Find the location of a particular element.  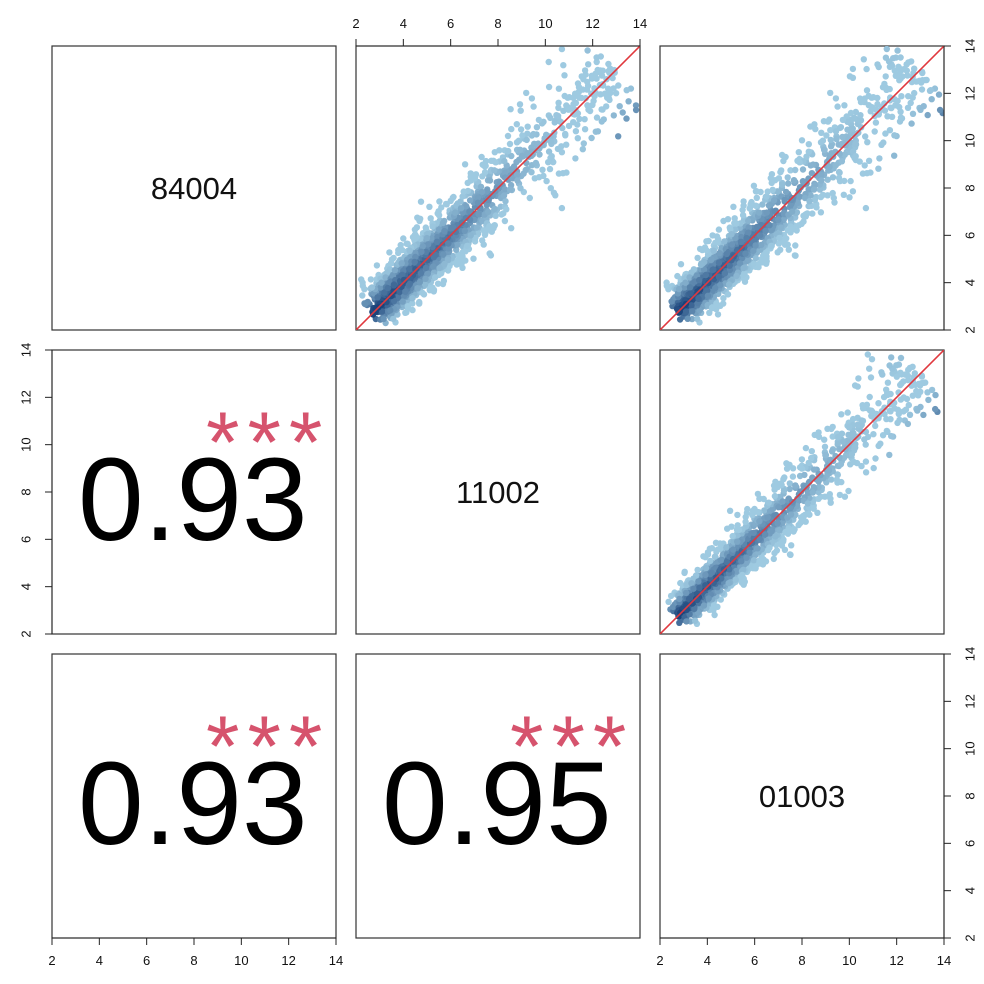

tick-label: 6 is located at coordinates (26, 539).